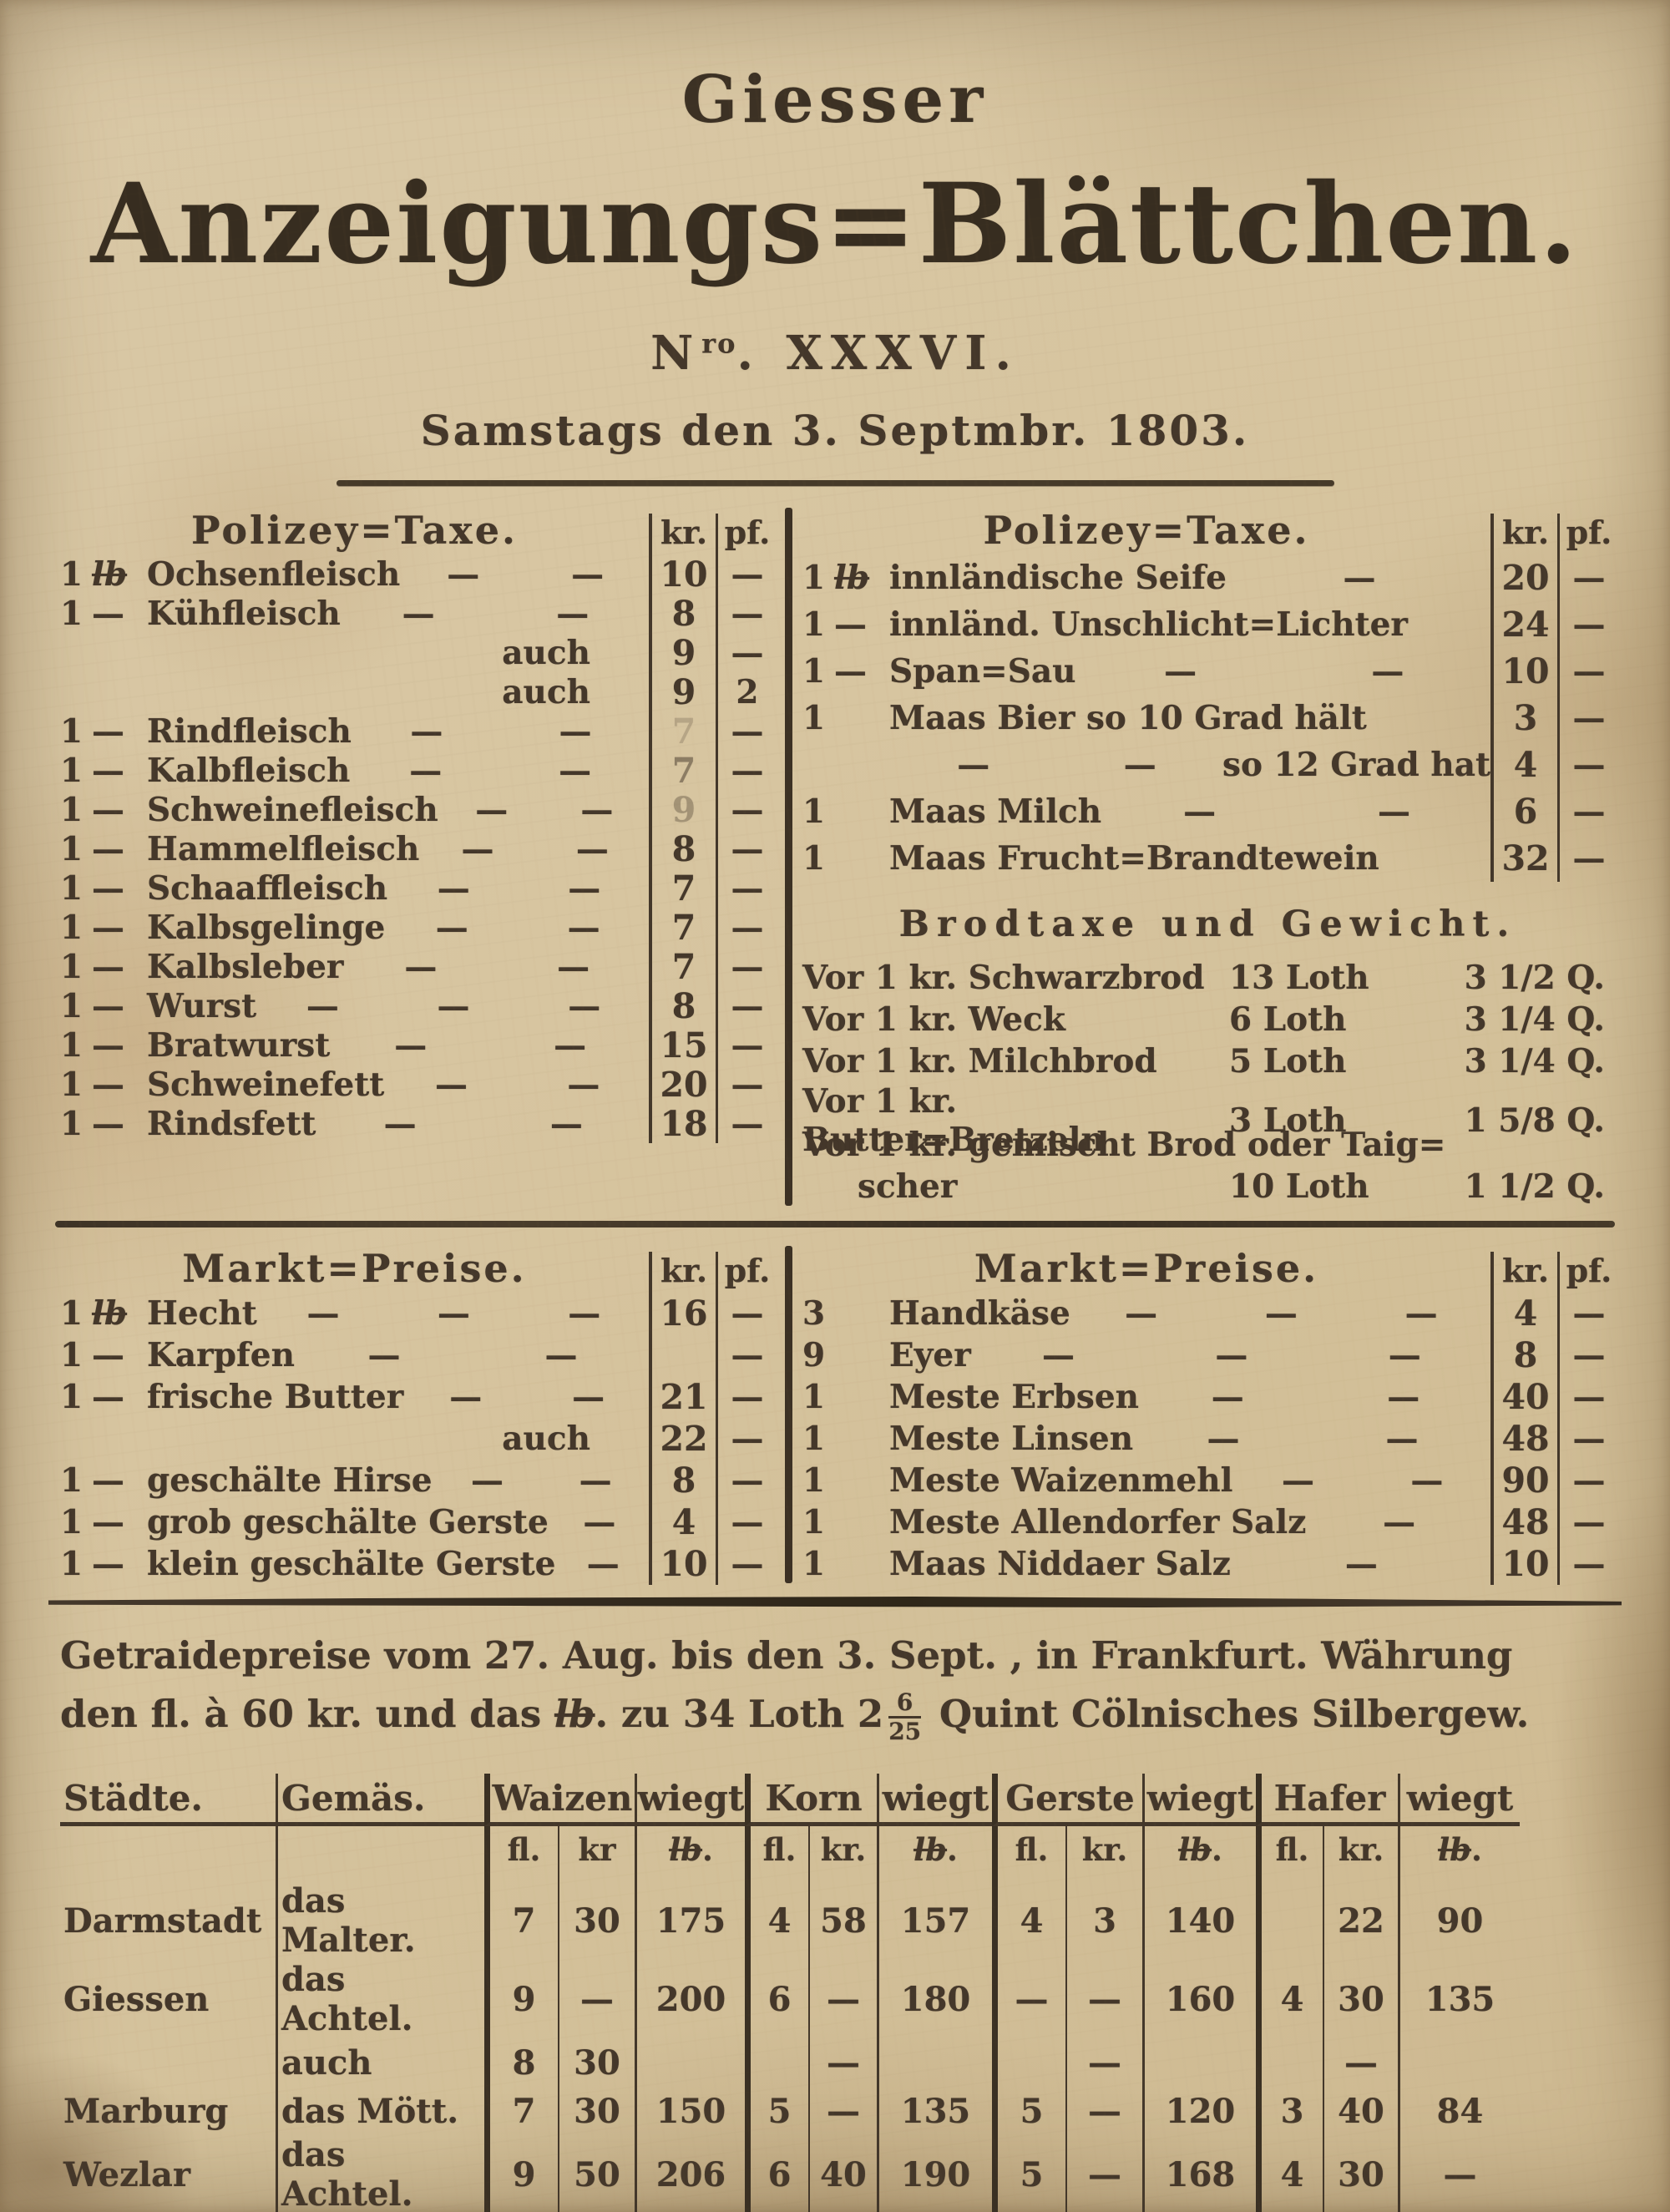  What do you see at coordinates (1523, 1439) in the screenshot?
I see `kreuzer-value: 48` at bounding box center [1523, 1439].